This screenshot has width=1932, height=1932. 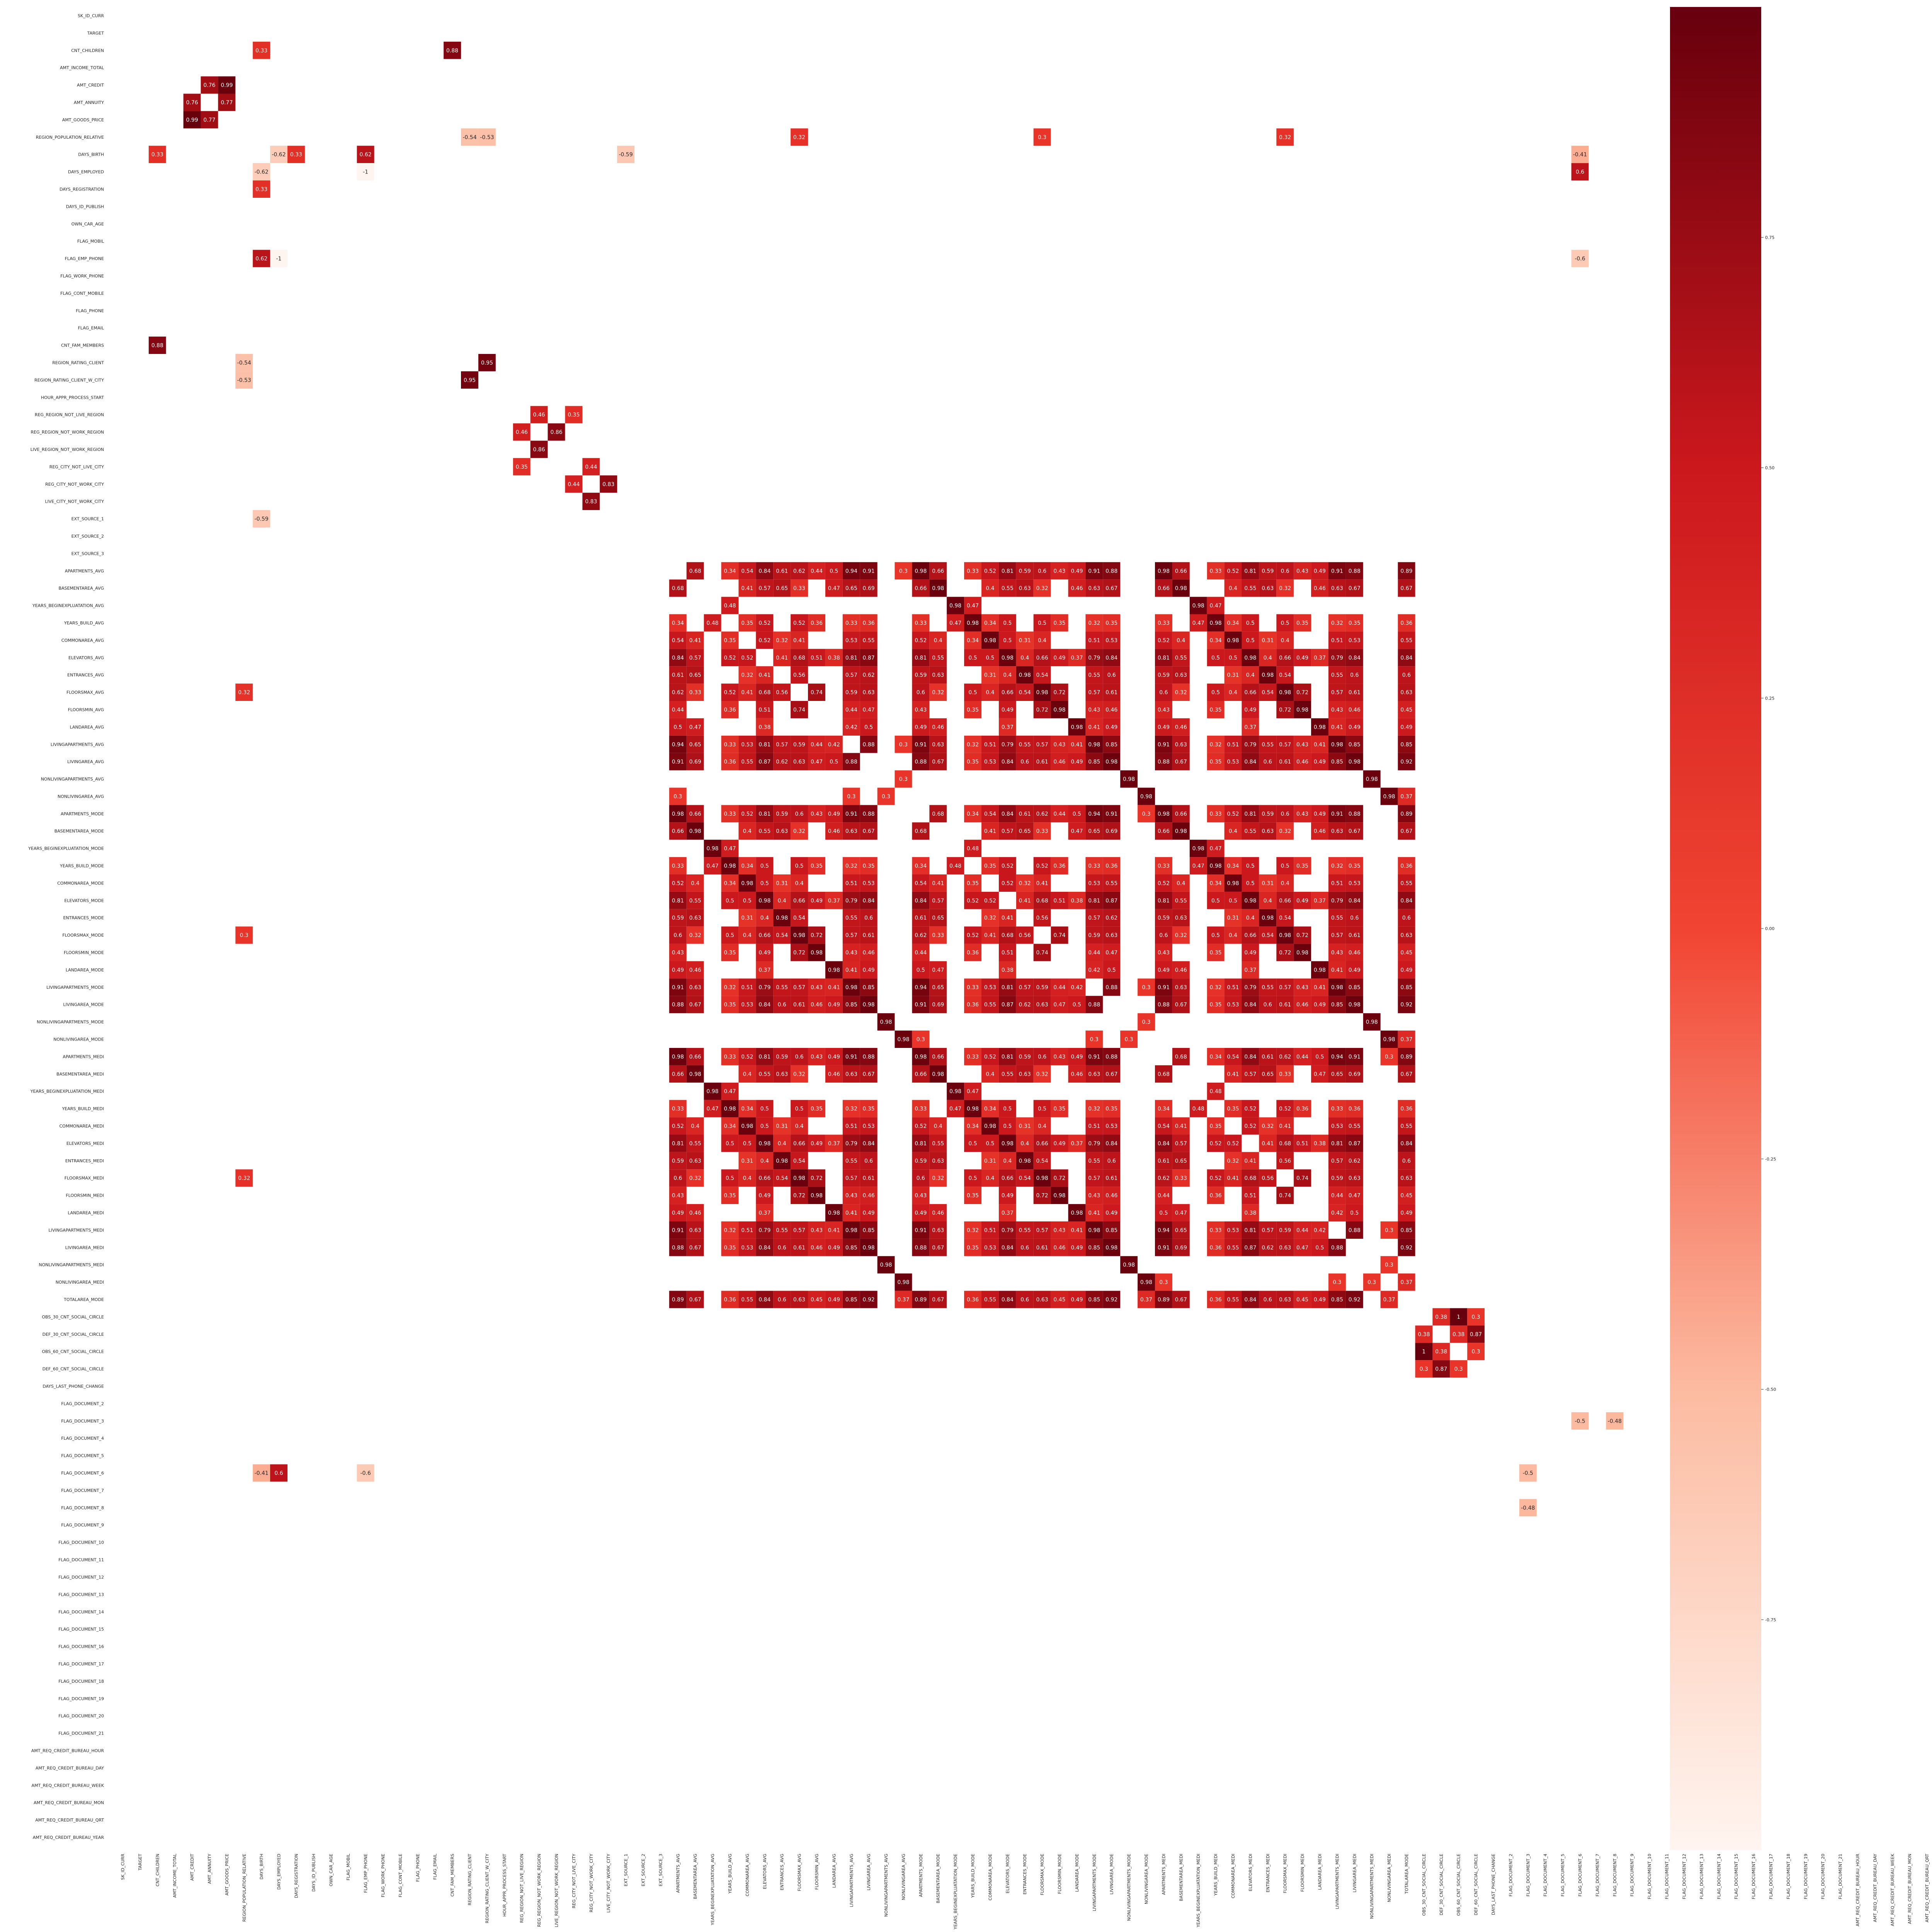 What do you see at coordinates (1077, 1144) in the screenshot?
I see `cell-value-label: 0.37` at bounding box center [1077, 1144].